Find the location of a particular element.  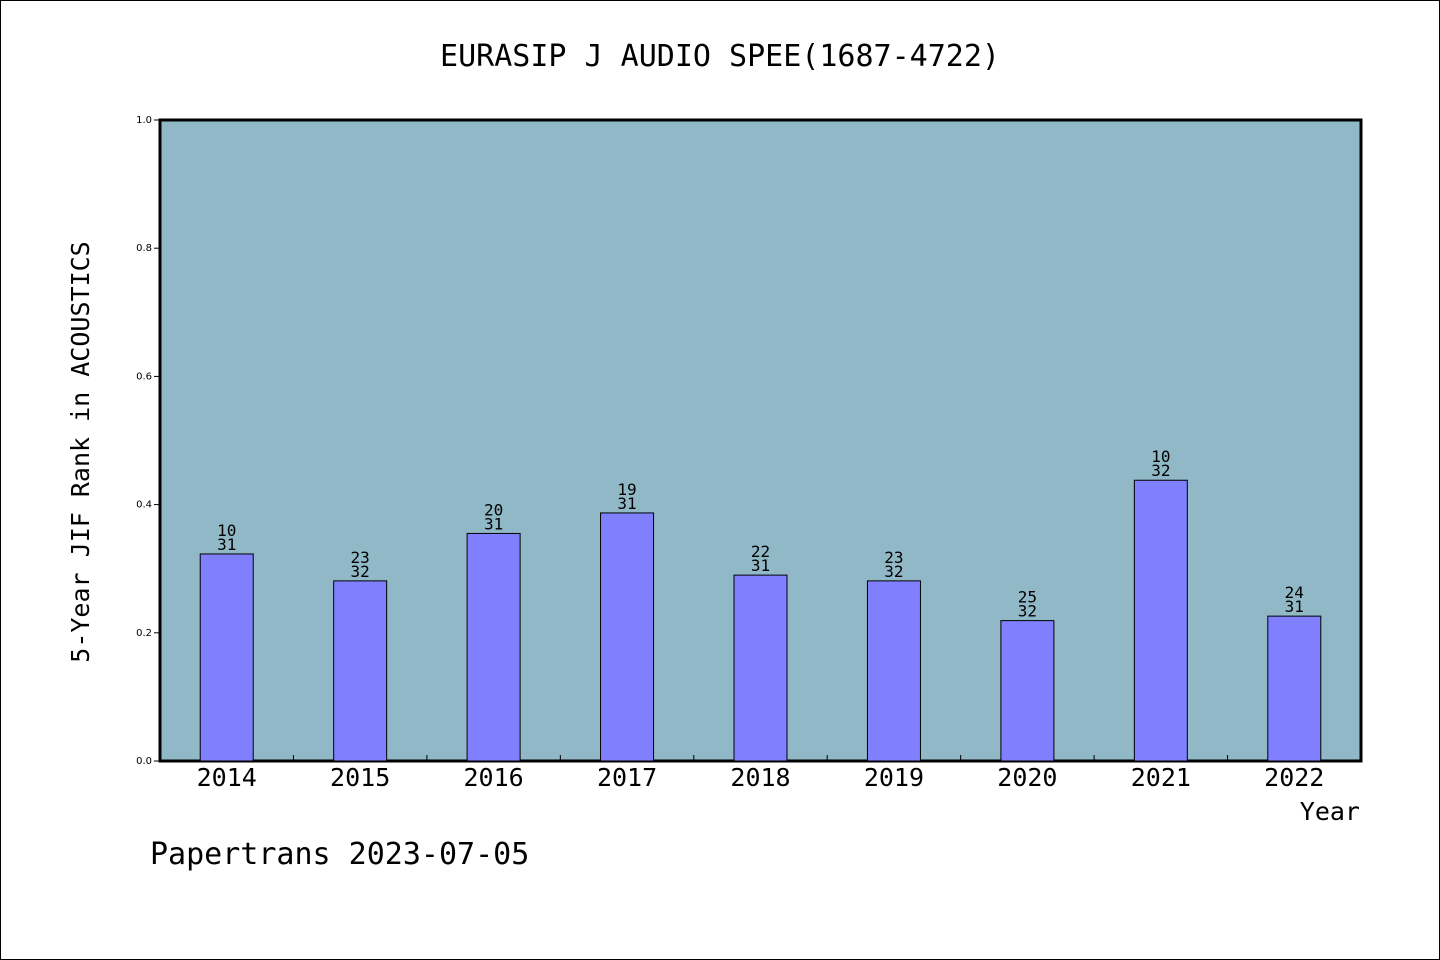

data-label-rank: 19 is located at coordinates (626, 489).